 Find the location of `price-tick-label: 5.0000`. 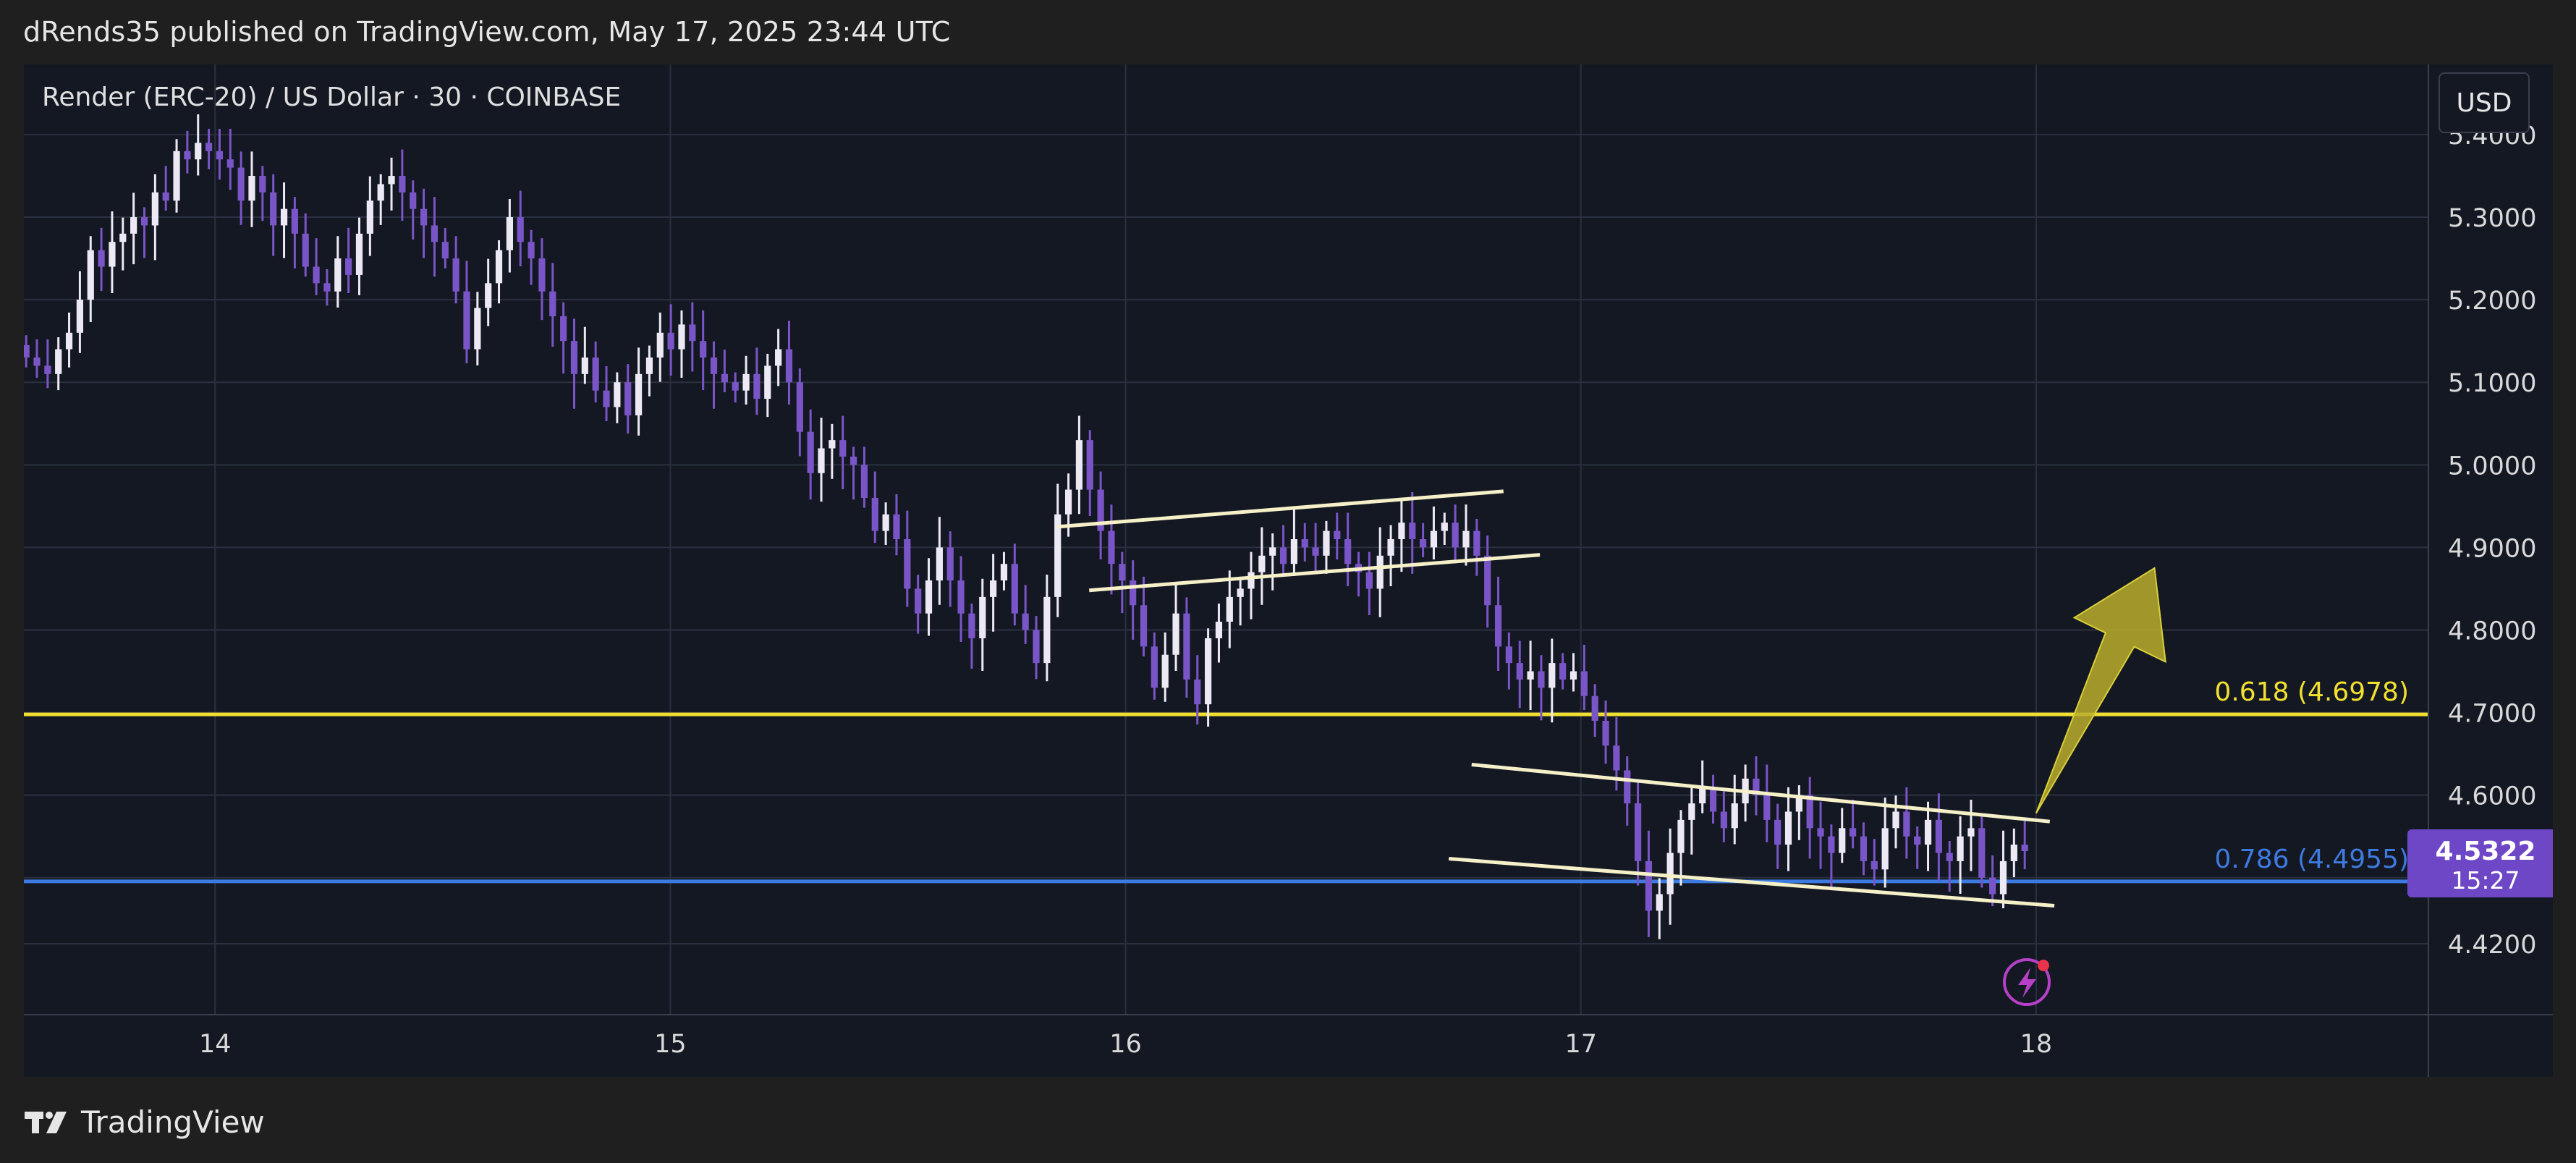

price-tick-label: 5.0000 is located at coordinates (2492, 466).